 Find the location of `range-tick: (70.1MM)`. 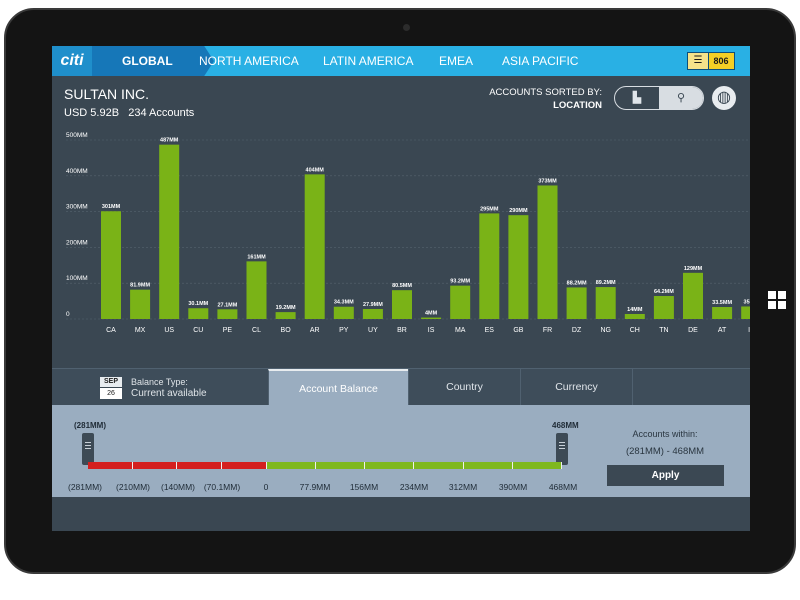

range-tick: (70.1MM) is located at coordinates (222, 487).